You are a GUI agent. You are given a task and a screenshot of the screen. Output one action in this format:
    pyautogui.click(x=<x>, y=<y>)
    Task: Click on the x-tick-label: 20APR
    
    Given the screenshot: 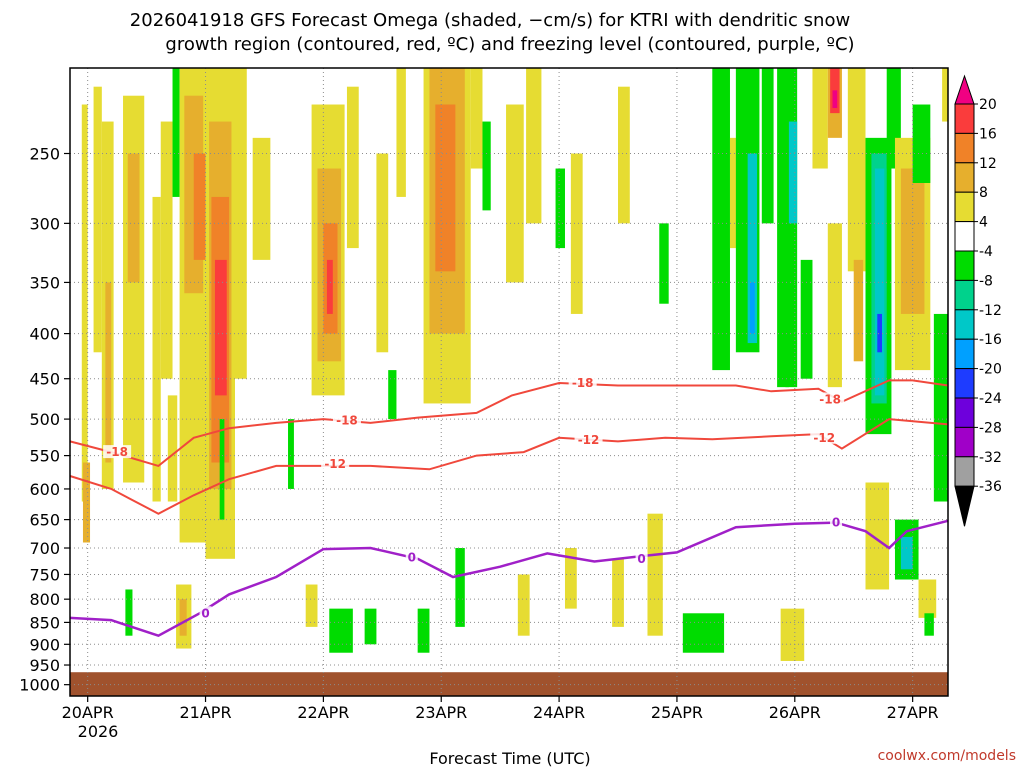 What is the action you would take?
    pyautogui.click(x=88, y=712)
    